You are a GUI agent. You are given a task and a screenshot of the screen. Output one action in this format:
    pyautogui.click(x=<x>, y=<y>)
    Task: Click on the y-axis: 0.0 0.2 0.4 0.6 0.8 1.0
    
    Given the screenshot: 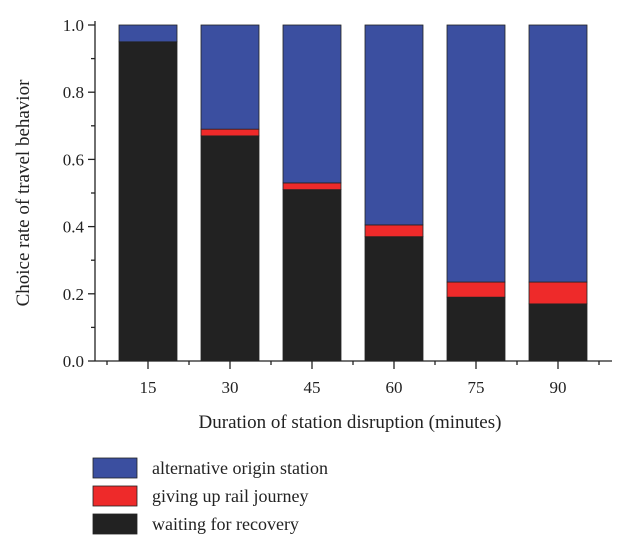 What is the action you would take?
    pyautogui.click(x=79, y=193)
    